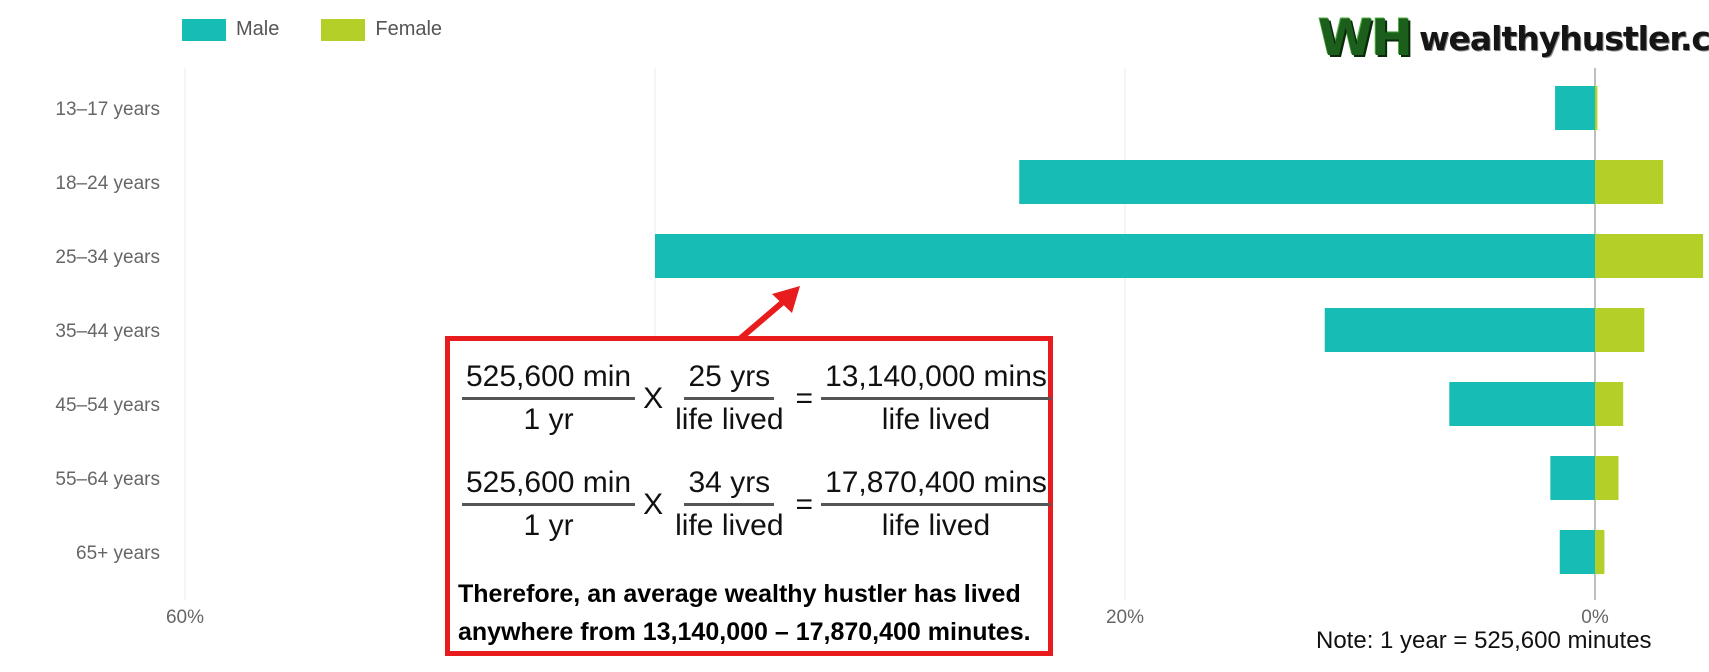 The width and height of the screenshot is (1709, 672). I want to click on numerator: 13,140,000 mins, so click(936, 378).